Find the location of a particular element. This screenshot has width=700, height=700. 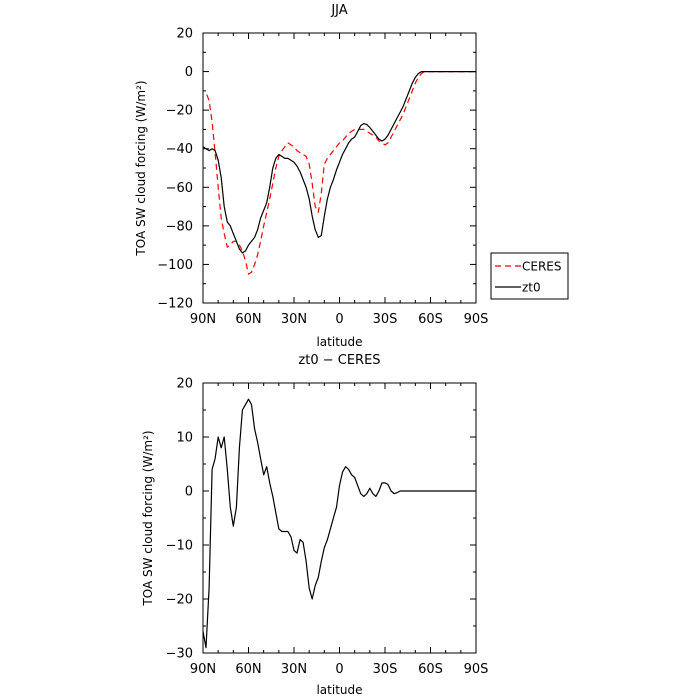

y-tick-label: −30 is located at coordinates (179, 654).